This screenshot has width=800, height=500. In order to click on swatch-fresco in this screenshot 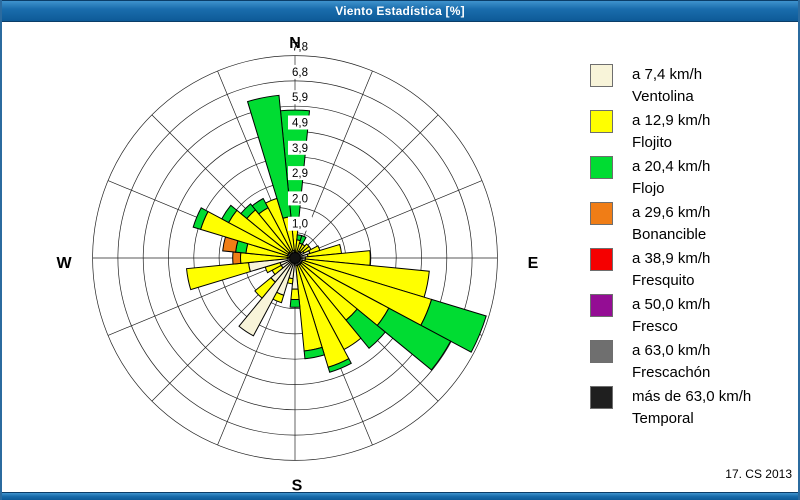, I will do `click(601, 305)`.